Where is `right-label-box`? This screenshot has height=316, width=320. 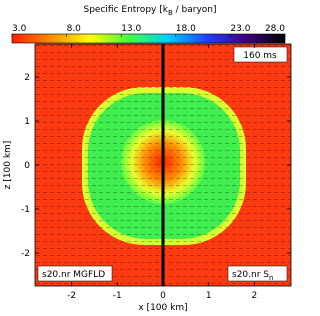
right-label-box is located at coordinates (257, 273).